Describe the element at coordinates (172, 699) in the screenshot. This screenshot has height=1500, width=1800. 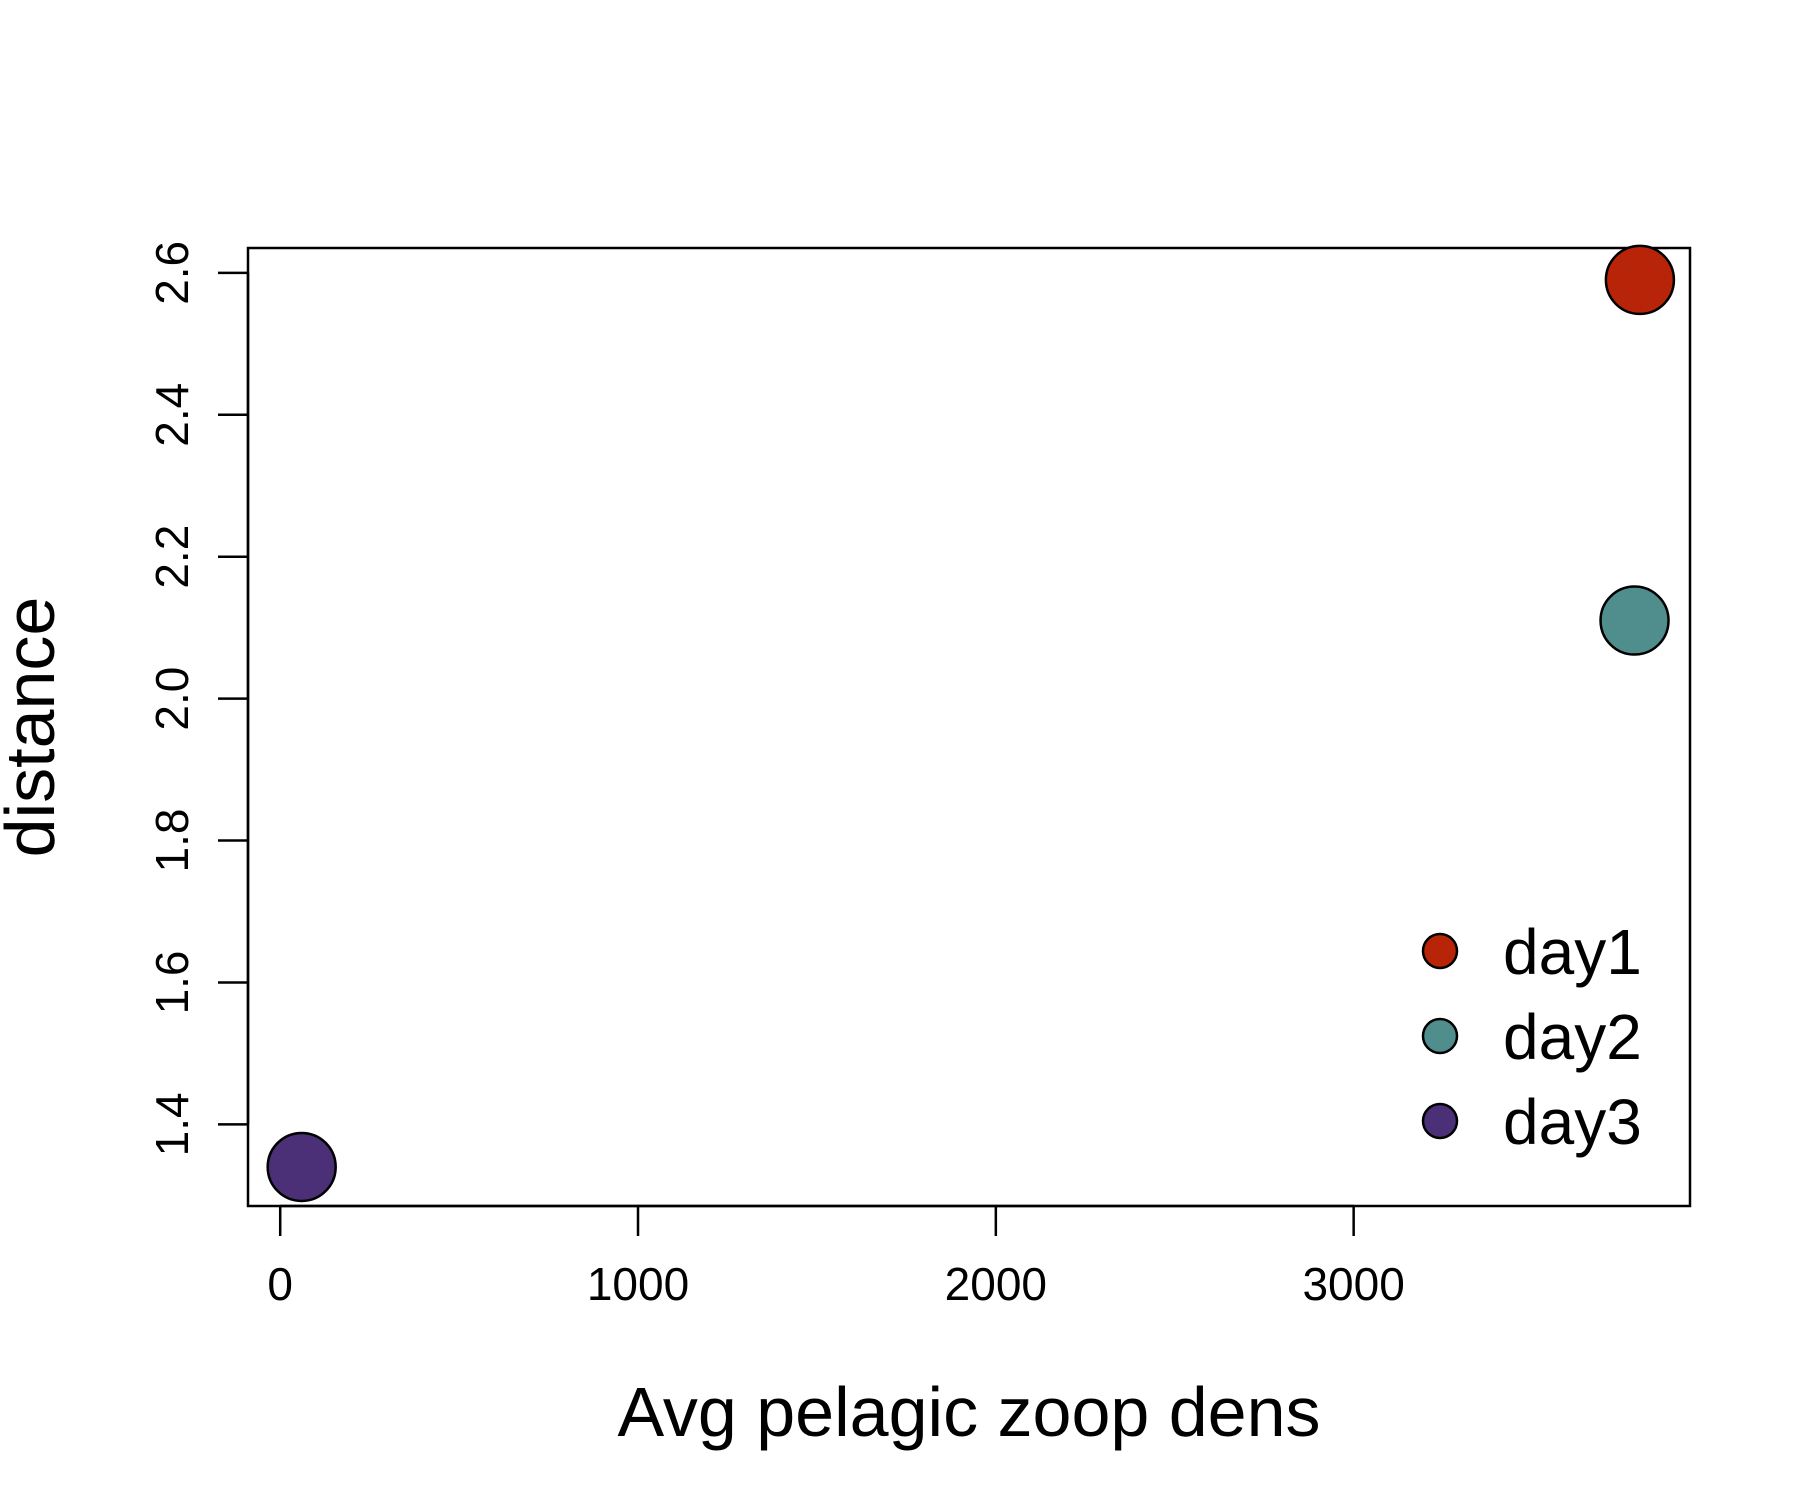
I see `y-tick-label: 2.0` at that location.